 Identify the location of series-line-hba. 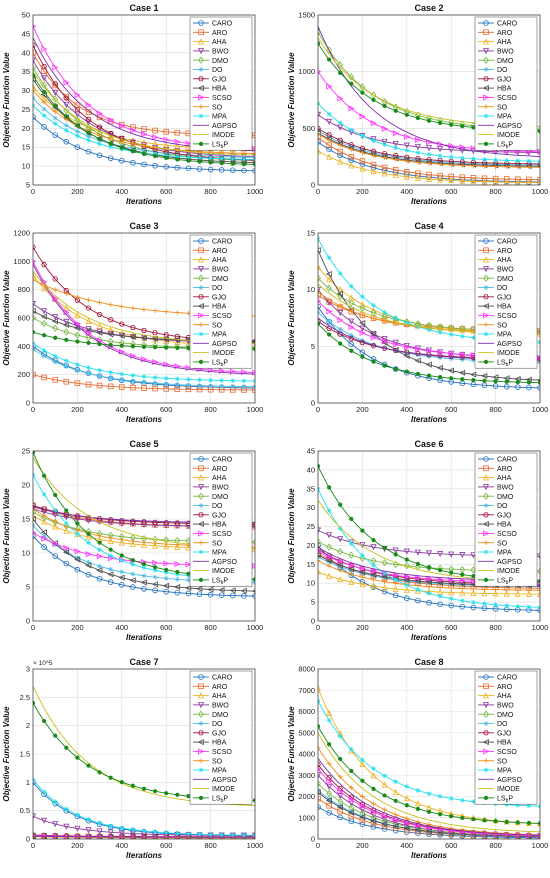
(429, 315).